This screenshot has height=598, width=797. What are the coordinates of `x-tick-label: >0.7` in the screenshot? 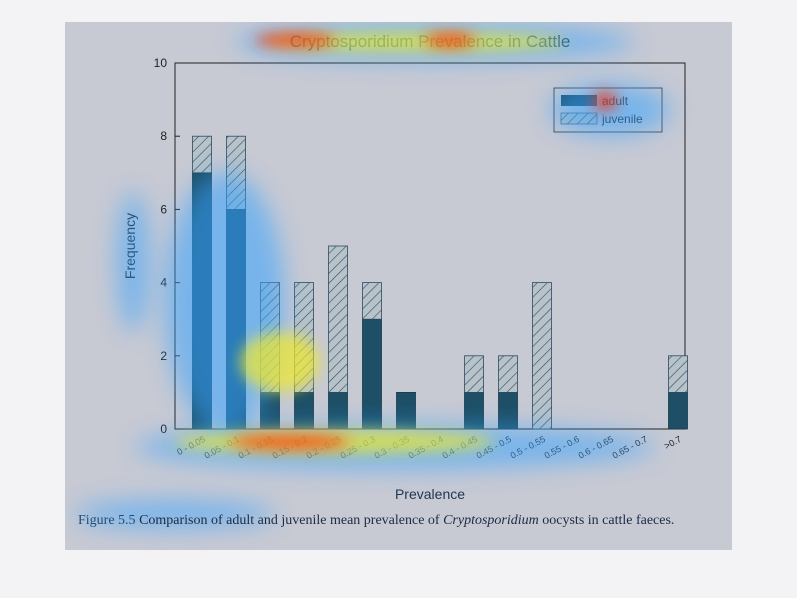 It's located at (673, 442).